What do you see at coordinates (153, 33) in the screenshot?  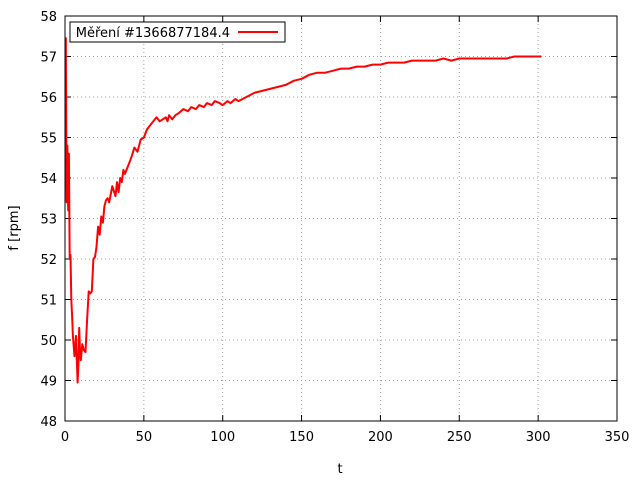 I see `legend-entry-label: Měření #1366877184.4` at bounding box center [153, 33].